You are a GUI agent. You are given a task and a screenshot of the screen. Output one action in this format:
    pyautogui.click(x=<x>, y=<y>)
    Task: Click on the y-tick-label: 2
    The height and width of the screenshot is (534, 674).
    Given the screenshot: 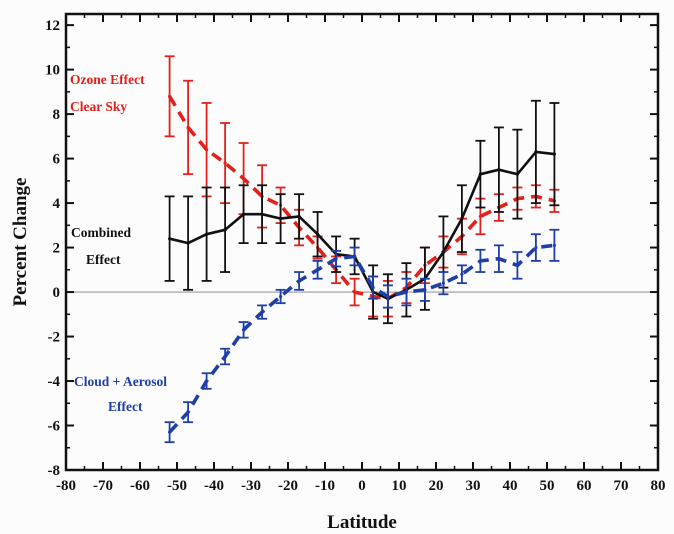 What is the action you would take?
    pyautogui.click(x=57, y=249)
    